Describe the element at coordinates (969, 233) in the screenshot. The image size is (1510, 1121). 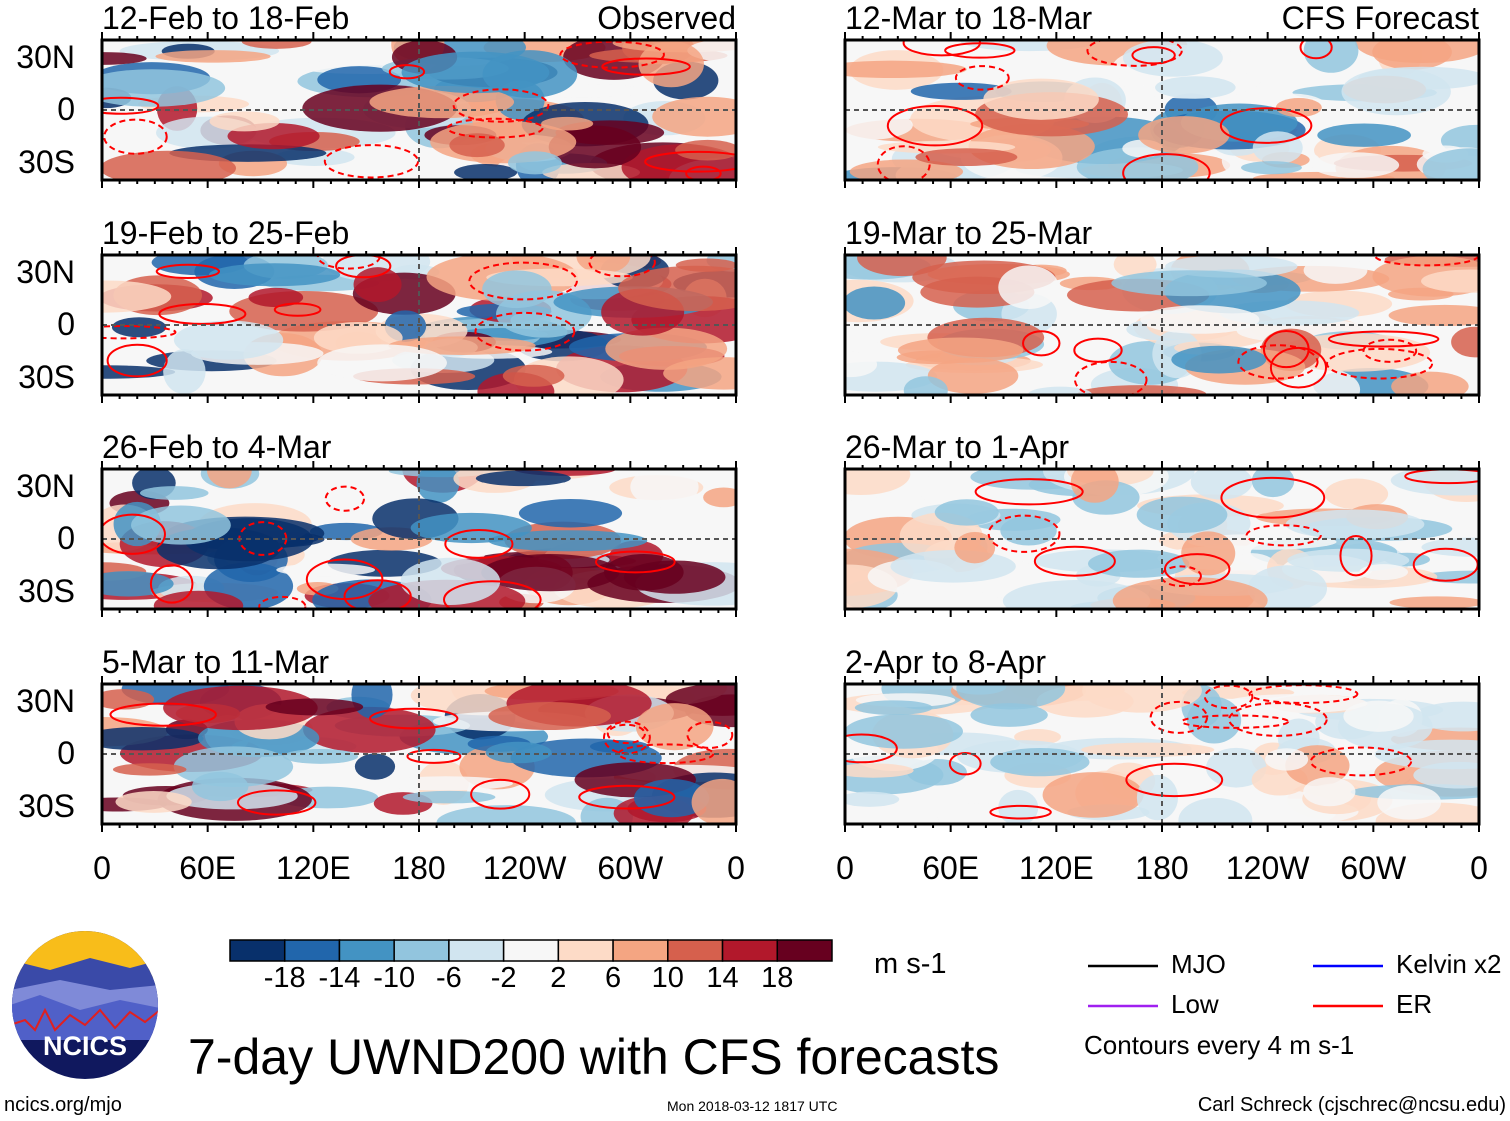
I see `panel-title: 19-Mar to 25-Mar` at that location.